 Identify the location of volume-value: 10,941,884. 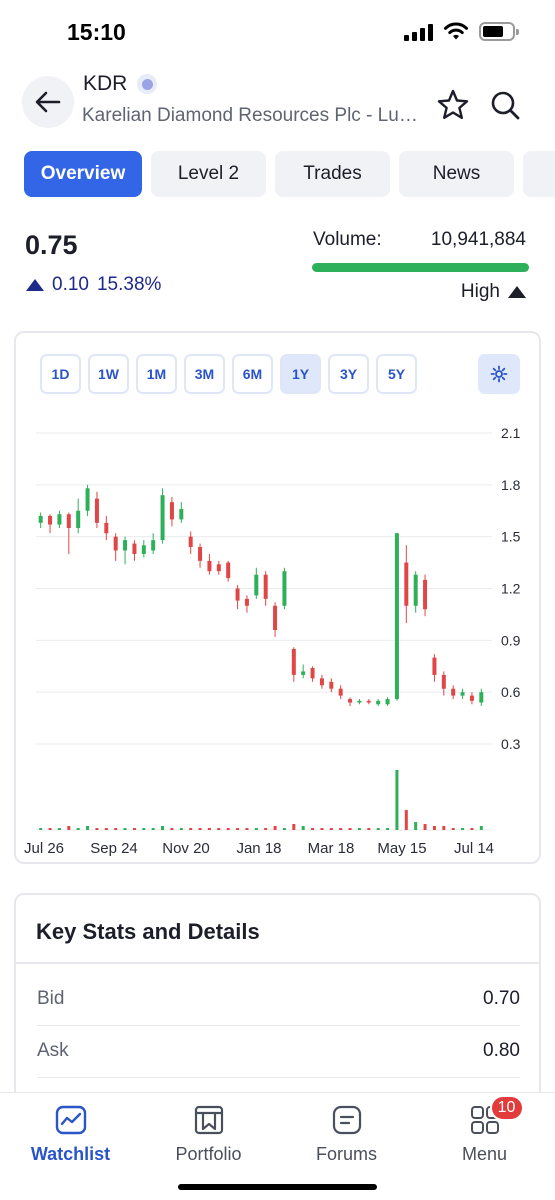
(478, 239).